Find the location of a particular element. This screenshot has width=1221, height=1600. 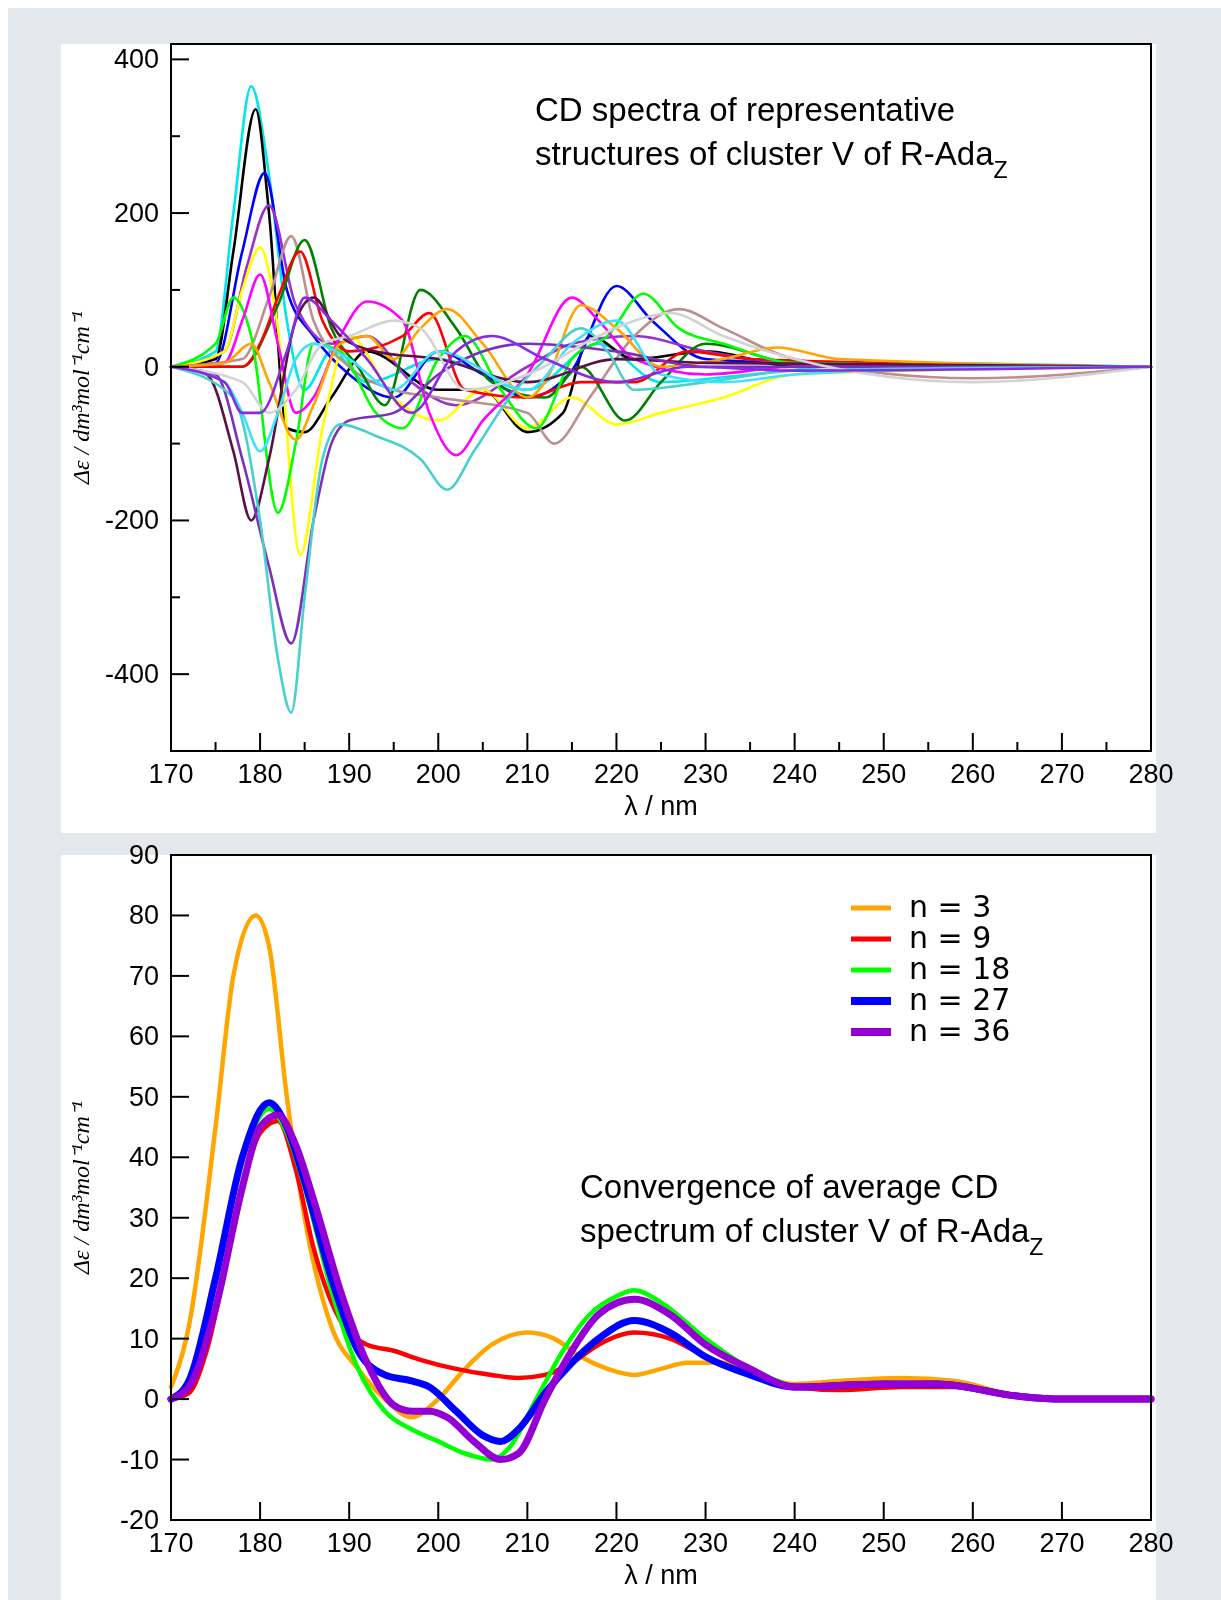

y-tick-label: 10 is located at coordinates (143, 1338).